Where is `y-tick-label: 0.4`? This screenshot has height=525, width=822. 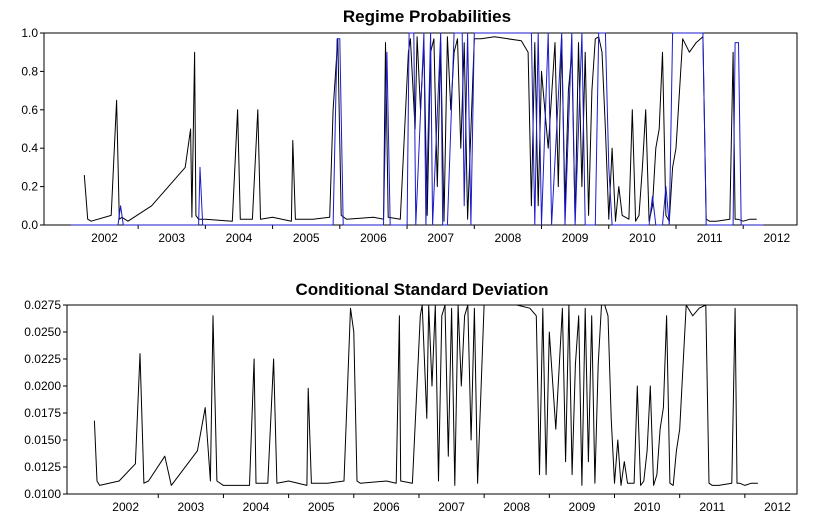
y-tick-label: 0.4 is located at coordinates (29, 148).